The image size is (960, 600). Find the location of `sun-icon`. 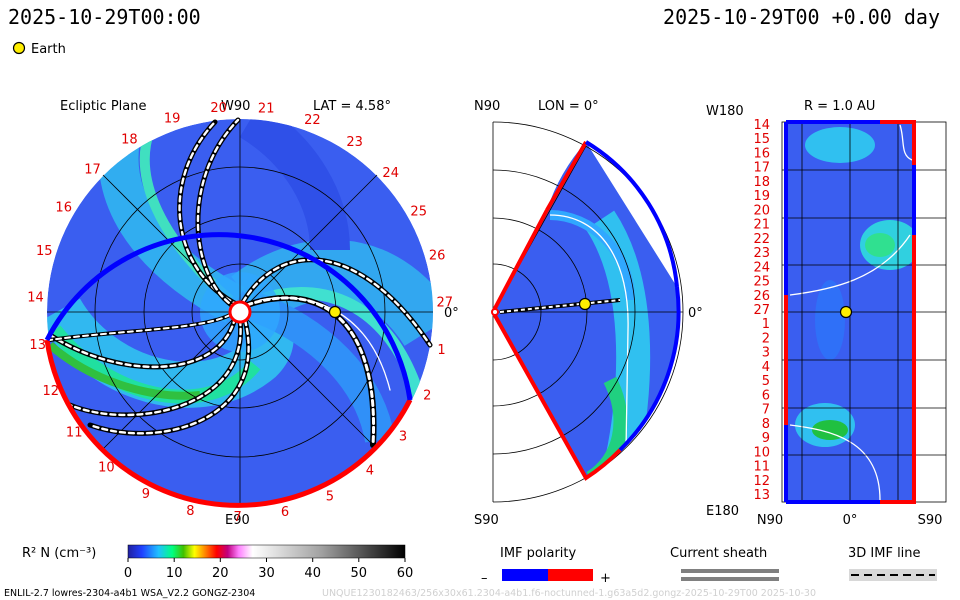

sun-icon is located at coordinates (240, 312).